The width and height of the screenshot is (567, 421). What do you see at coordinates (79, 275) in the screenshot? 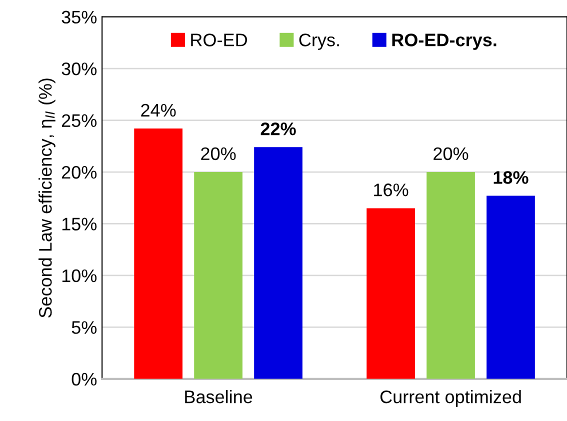
I see `y-tick-label: 10%` at bounding box center [79, 275].